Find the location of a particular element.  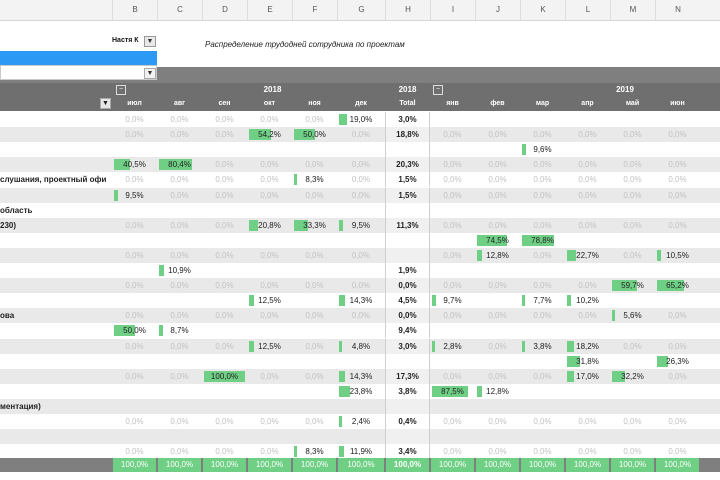

table-cell: 10,5% is located at coordinates (677, 255).